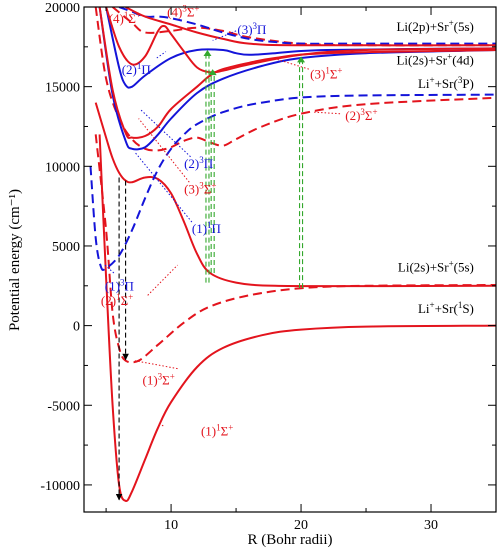  I want to click on state-label-0: (1)1Σ+, so click(217, 431).